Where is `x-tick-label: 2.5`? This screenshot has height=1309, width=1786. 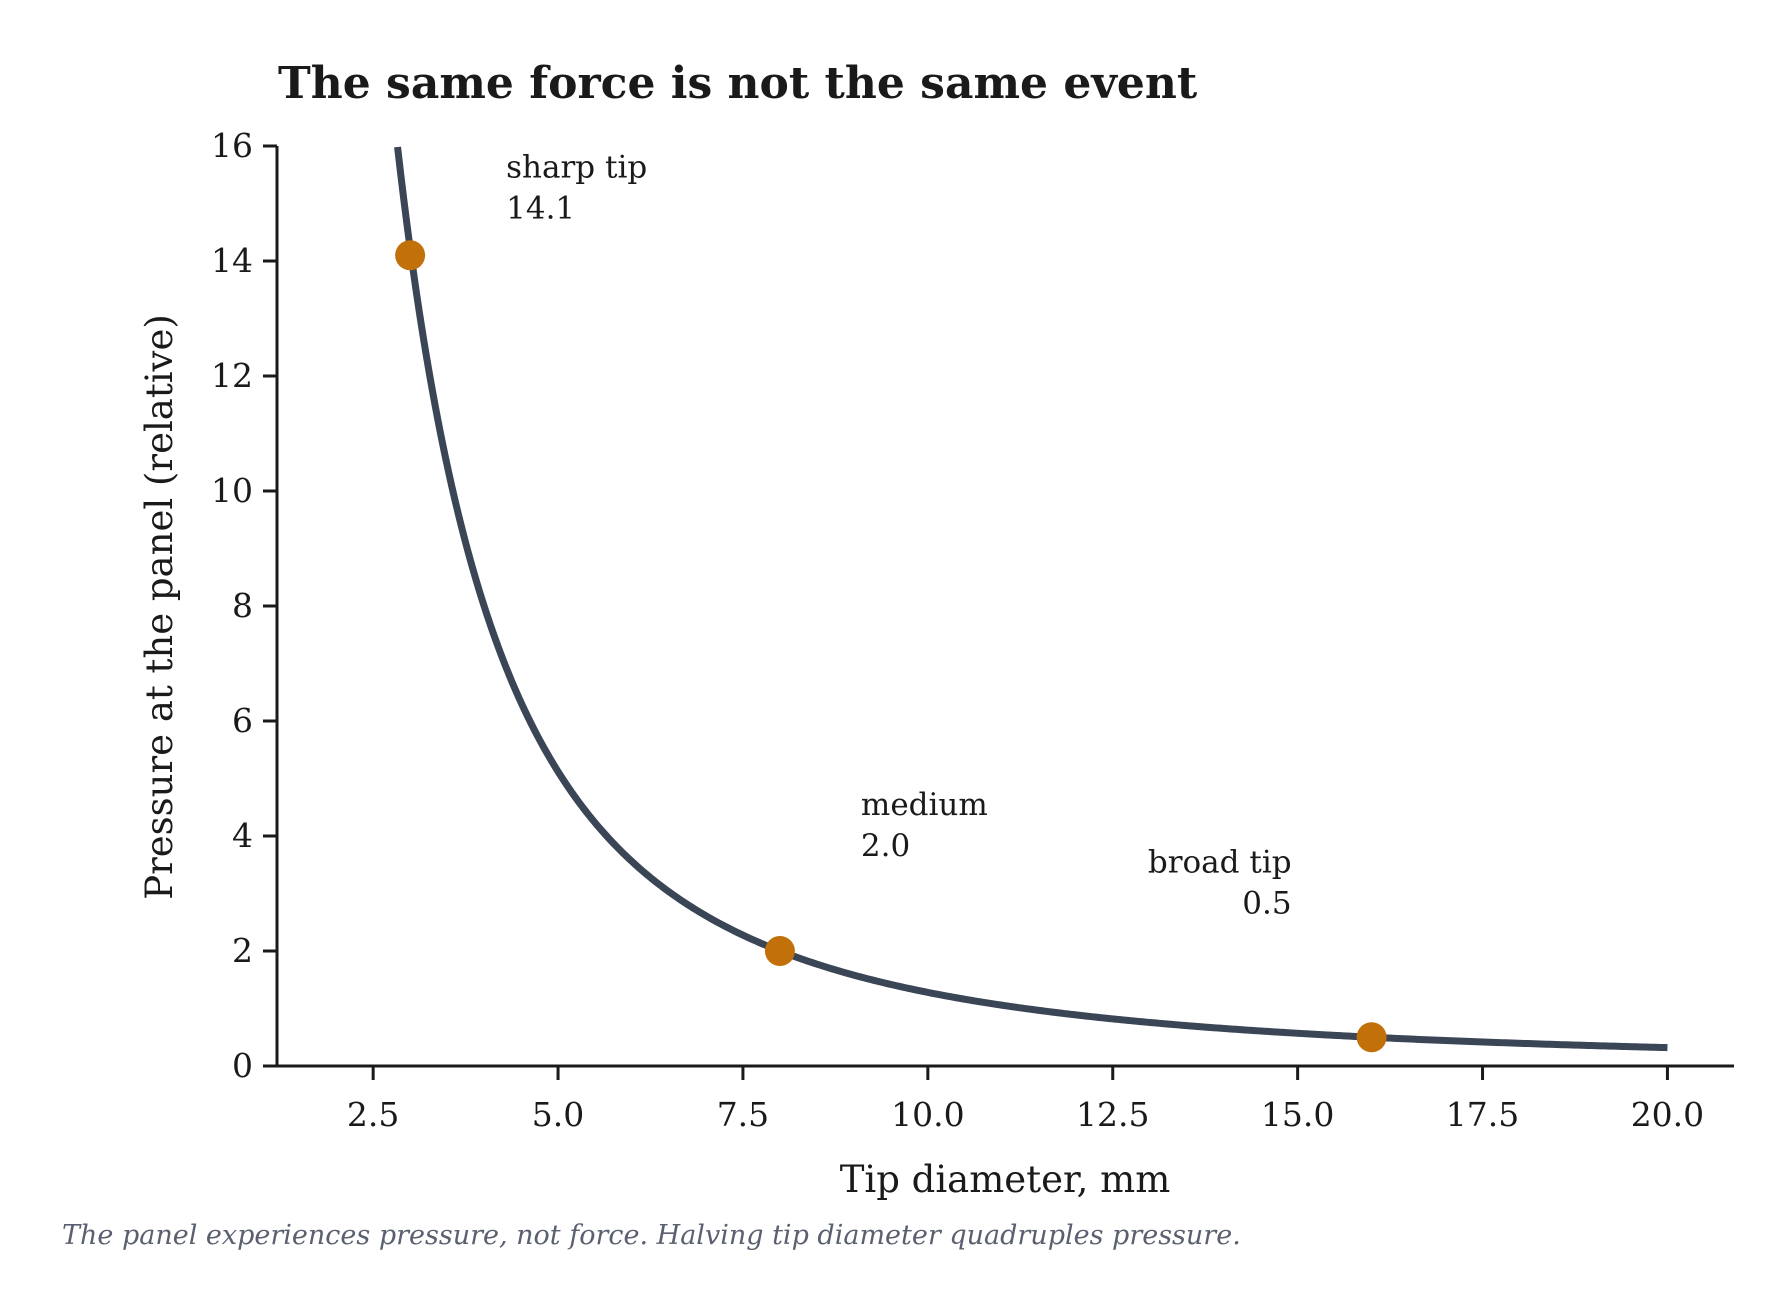 x-tick-label: 2.5 is located at coordinates (373, 1114).